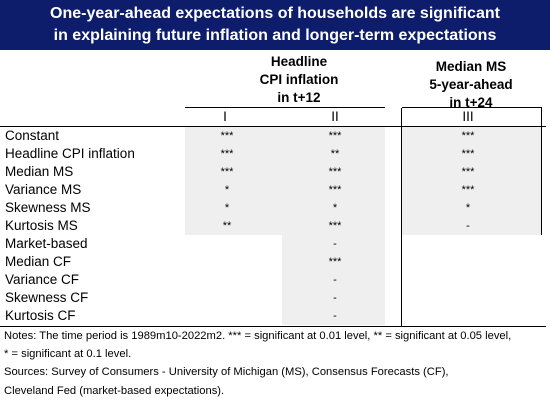 This screenshot has height=400, width=550. What do you see at coordinates (40, 315) in the screenshot?
I see `row-label: Kurtosis CF` at bounding box center [40, 315].